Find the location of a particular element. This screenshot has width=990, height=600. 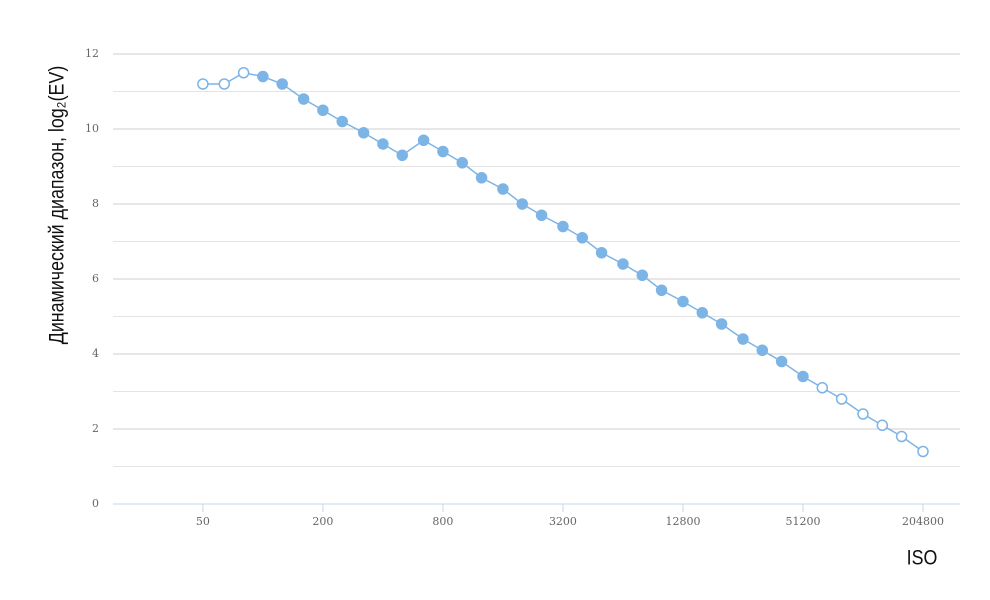

y-tick-label: 6 is located at coordinates (95, 278).